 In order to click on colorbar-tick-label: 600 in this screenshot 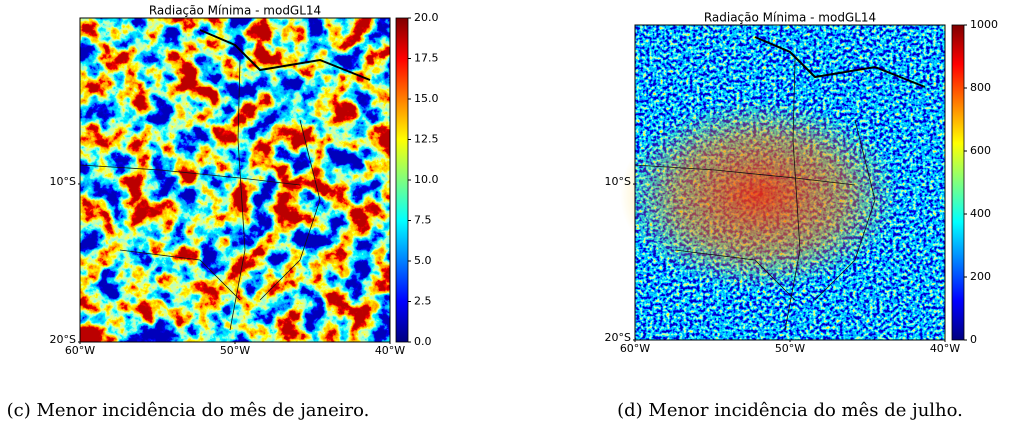, I will do `click(980, 150)`.